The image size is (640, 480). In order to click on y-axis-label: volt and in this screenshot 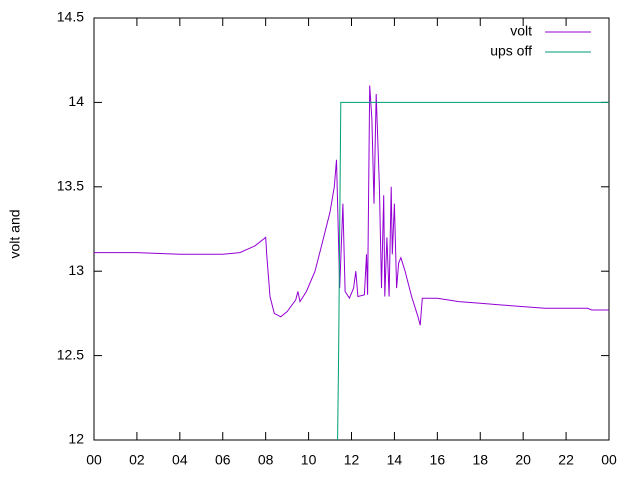, I will do `click(15, 233)`.